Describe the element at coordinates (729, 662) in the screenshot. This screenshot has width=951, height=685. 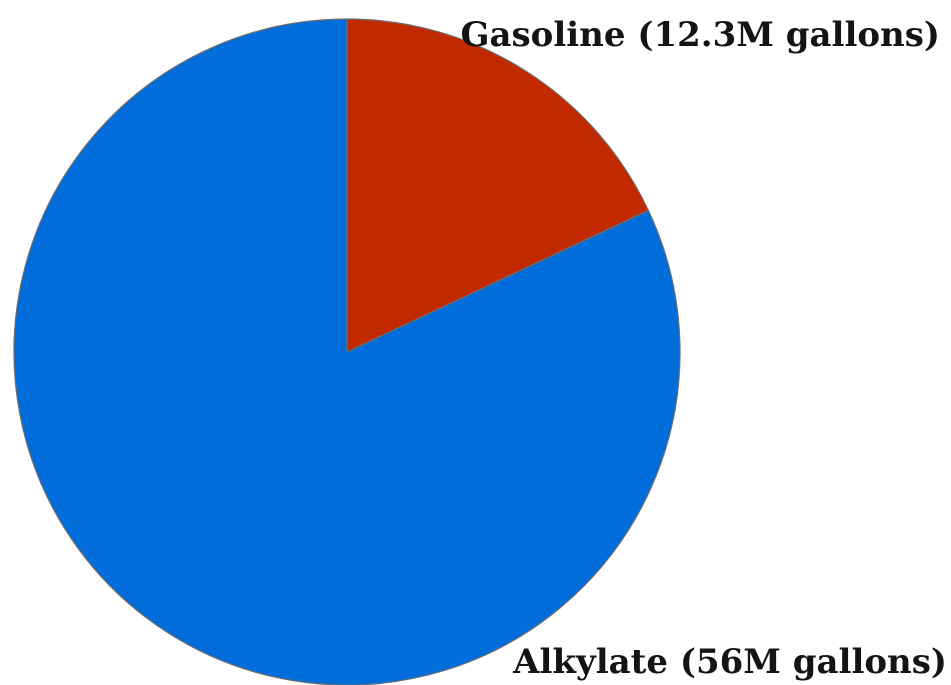
I see `slice-label-alkylate: Alkylate (56M gallons)` at that location.